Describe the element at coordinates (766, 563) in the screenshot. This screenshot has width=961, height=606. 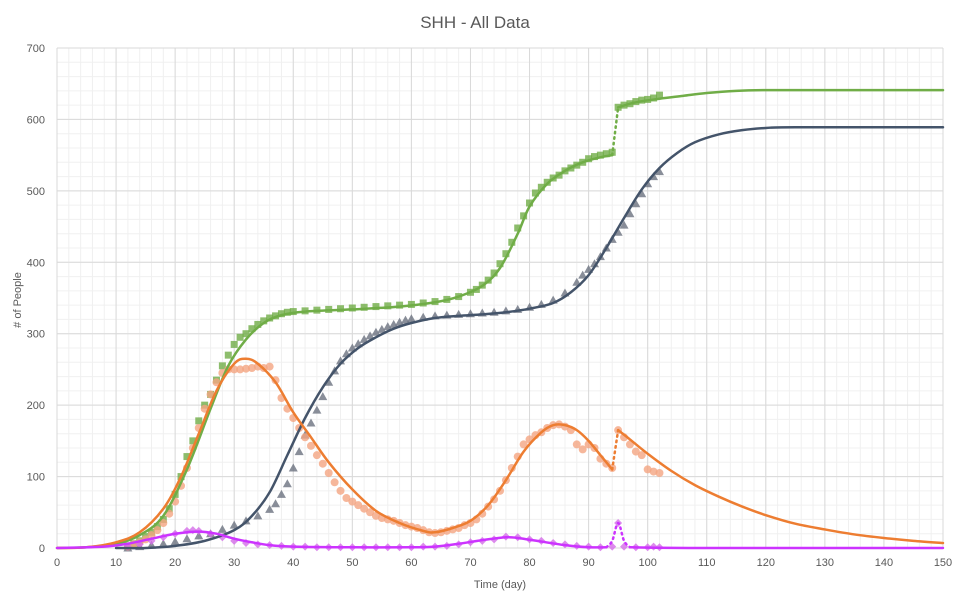
I see `x-tick-label: 120` at that location.